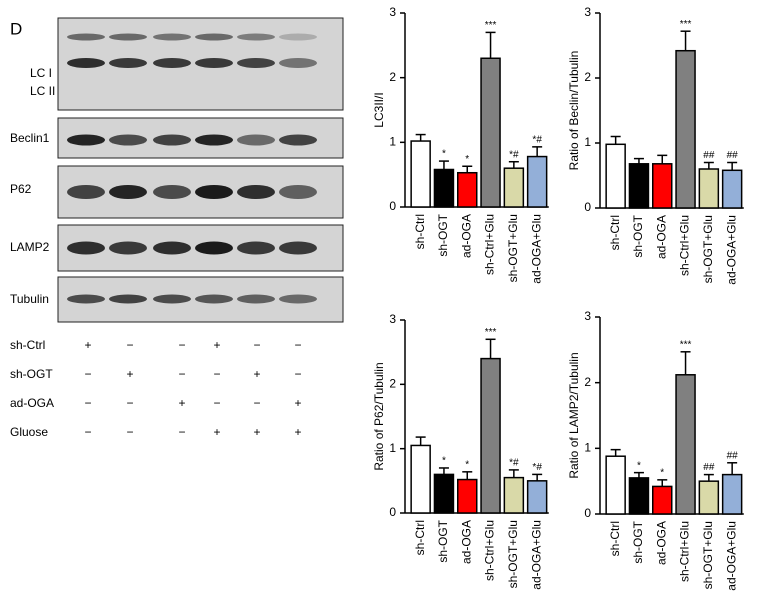 The image size is (765, 604). I want to click on blot-label: LC II, so click(42, 91).